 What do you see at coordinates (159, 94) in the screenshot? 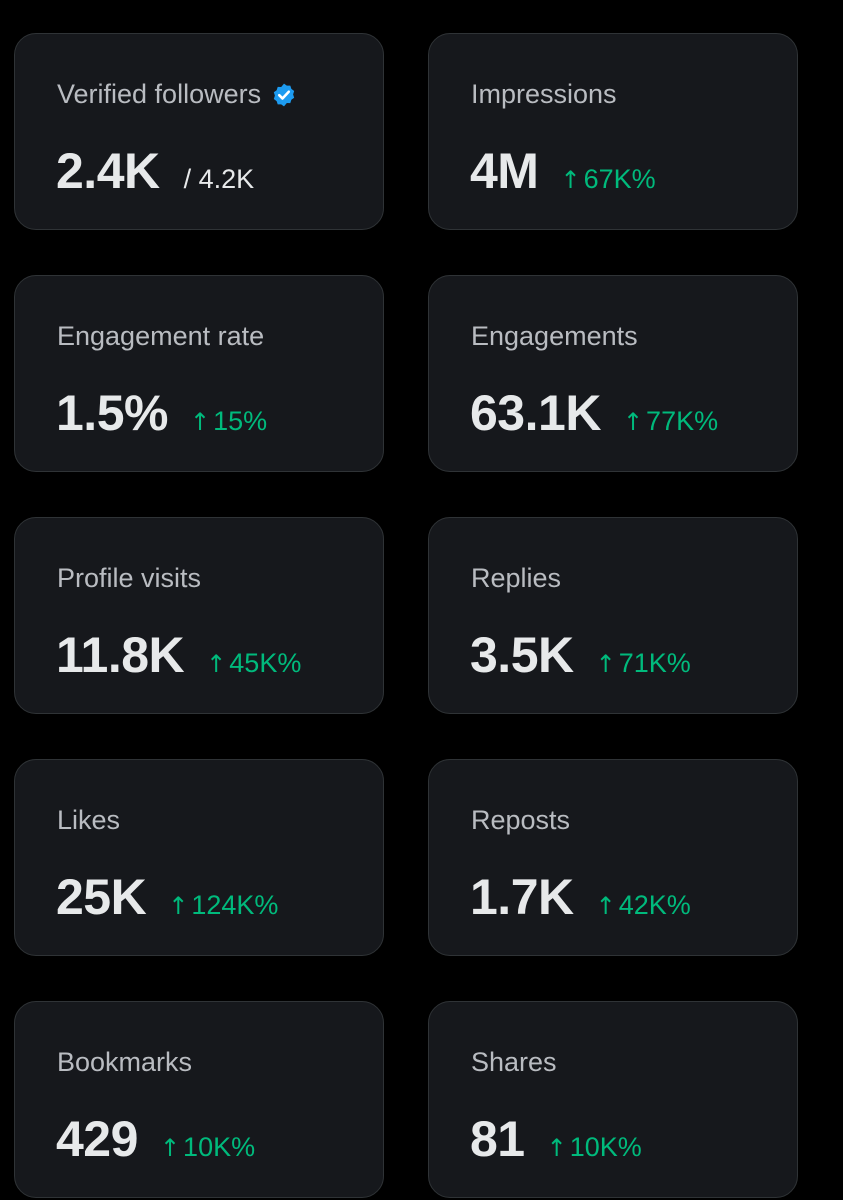
I see `card-label: Verified followers` at bounding box center [159, 94].